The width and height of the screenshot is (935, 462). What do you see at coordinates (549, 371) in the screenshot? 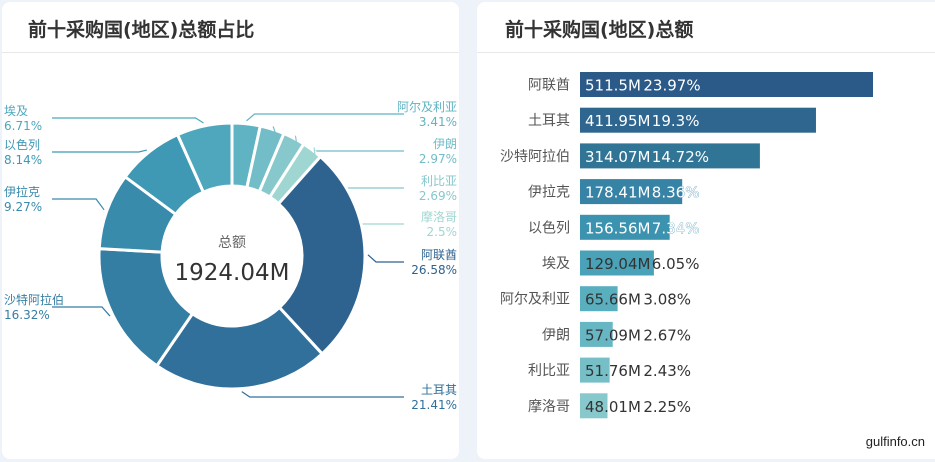
I see `bar-category-label: 利比亚` at bounding box center [549, 371].